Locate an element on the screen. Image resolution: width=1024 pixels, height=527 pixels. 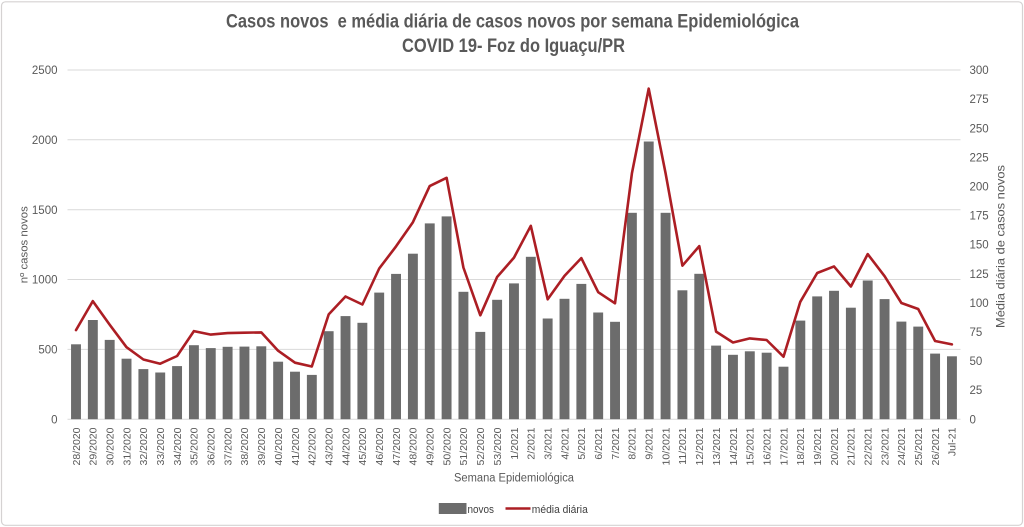
svg-text: 20/2021 is located at coordinates (835, 446).